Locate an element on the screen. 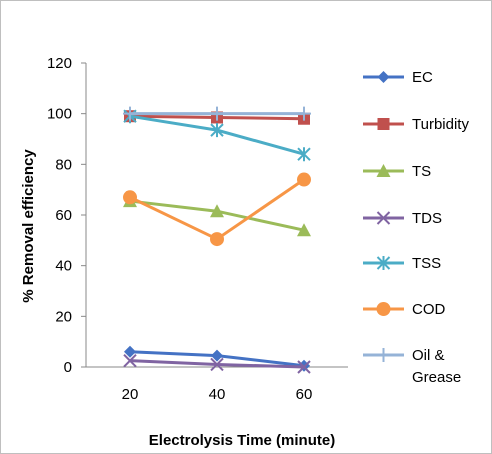 This screenshot has width=492, height=454. y-tick-label: 80 is located at coordinates (63, 164).